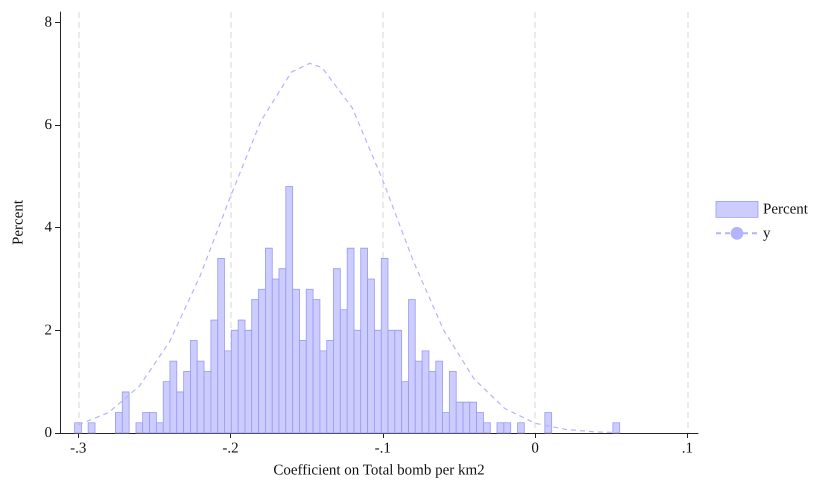 The height and width of the screenshot is (492, 820). I want to click on x-axis-title: Coefficient on Total bomb per km2, so click(379, 470).